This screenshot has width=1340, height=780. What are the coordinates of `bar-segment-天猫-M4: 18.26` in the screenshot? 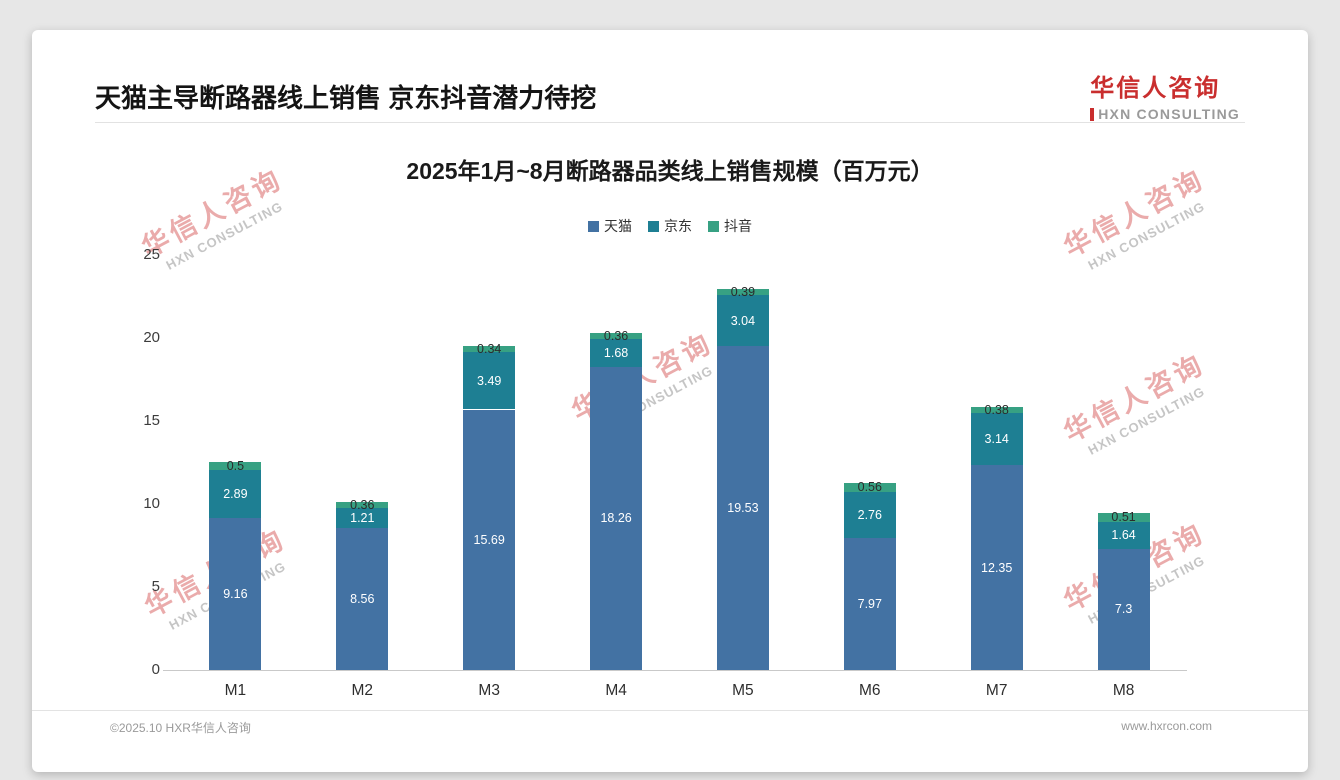 It's located at (616, 518).